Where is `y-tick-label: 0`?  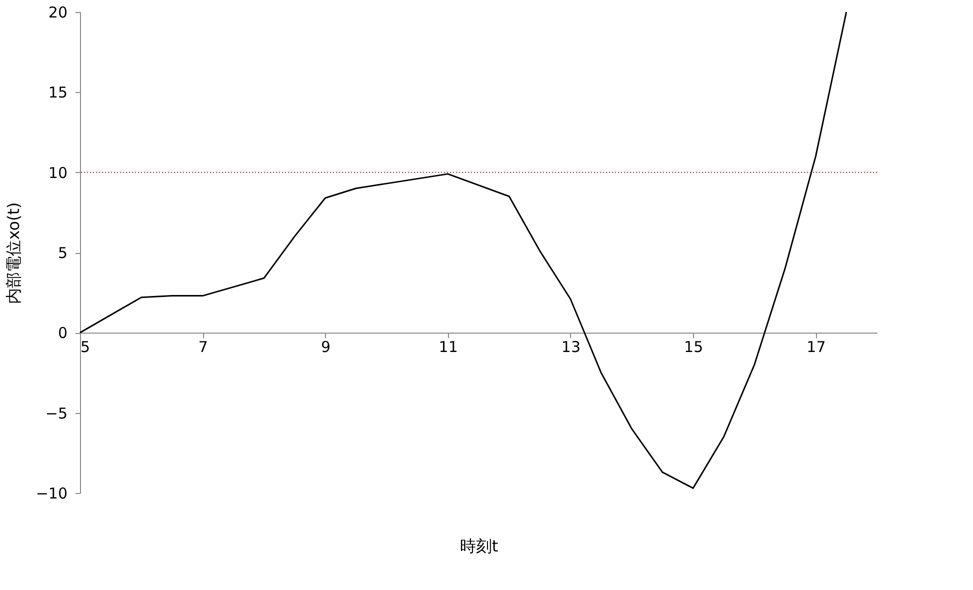 y-tick-label: 0 is located at coordinates (63, 333).